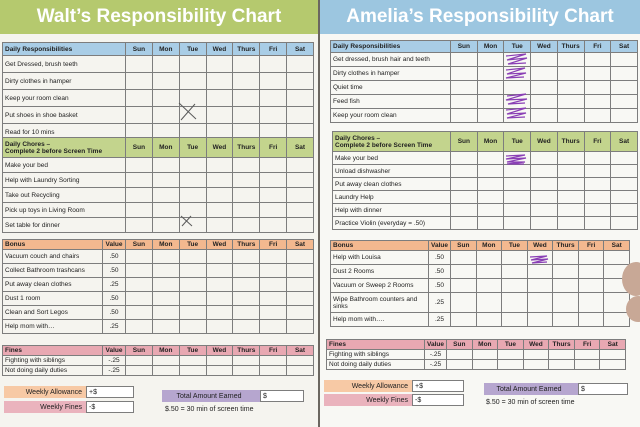 This screenshot has width=640, height=427. I want to click on weekly-allowance-field: +$, so click(438, 386).